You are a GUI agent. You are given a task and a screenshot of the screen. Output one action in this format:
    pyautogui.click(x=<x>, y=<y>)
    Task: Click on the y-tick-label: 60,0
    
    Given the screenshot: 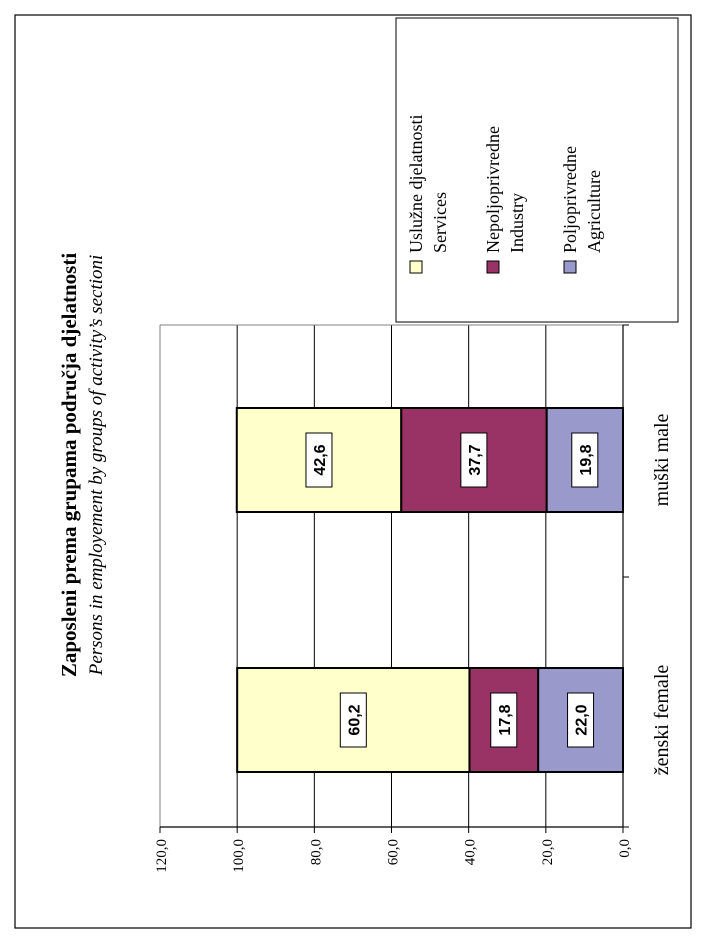 What is the action you would take?
    pyautogui.click(x=394, y=852)
    